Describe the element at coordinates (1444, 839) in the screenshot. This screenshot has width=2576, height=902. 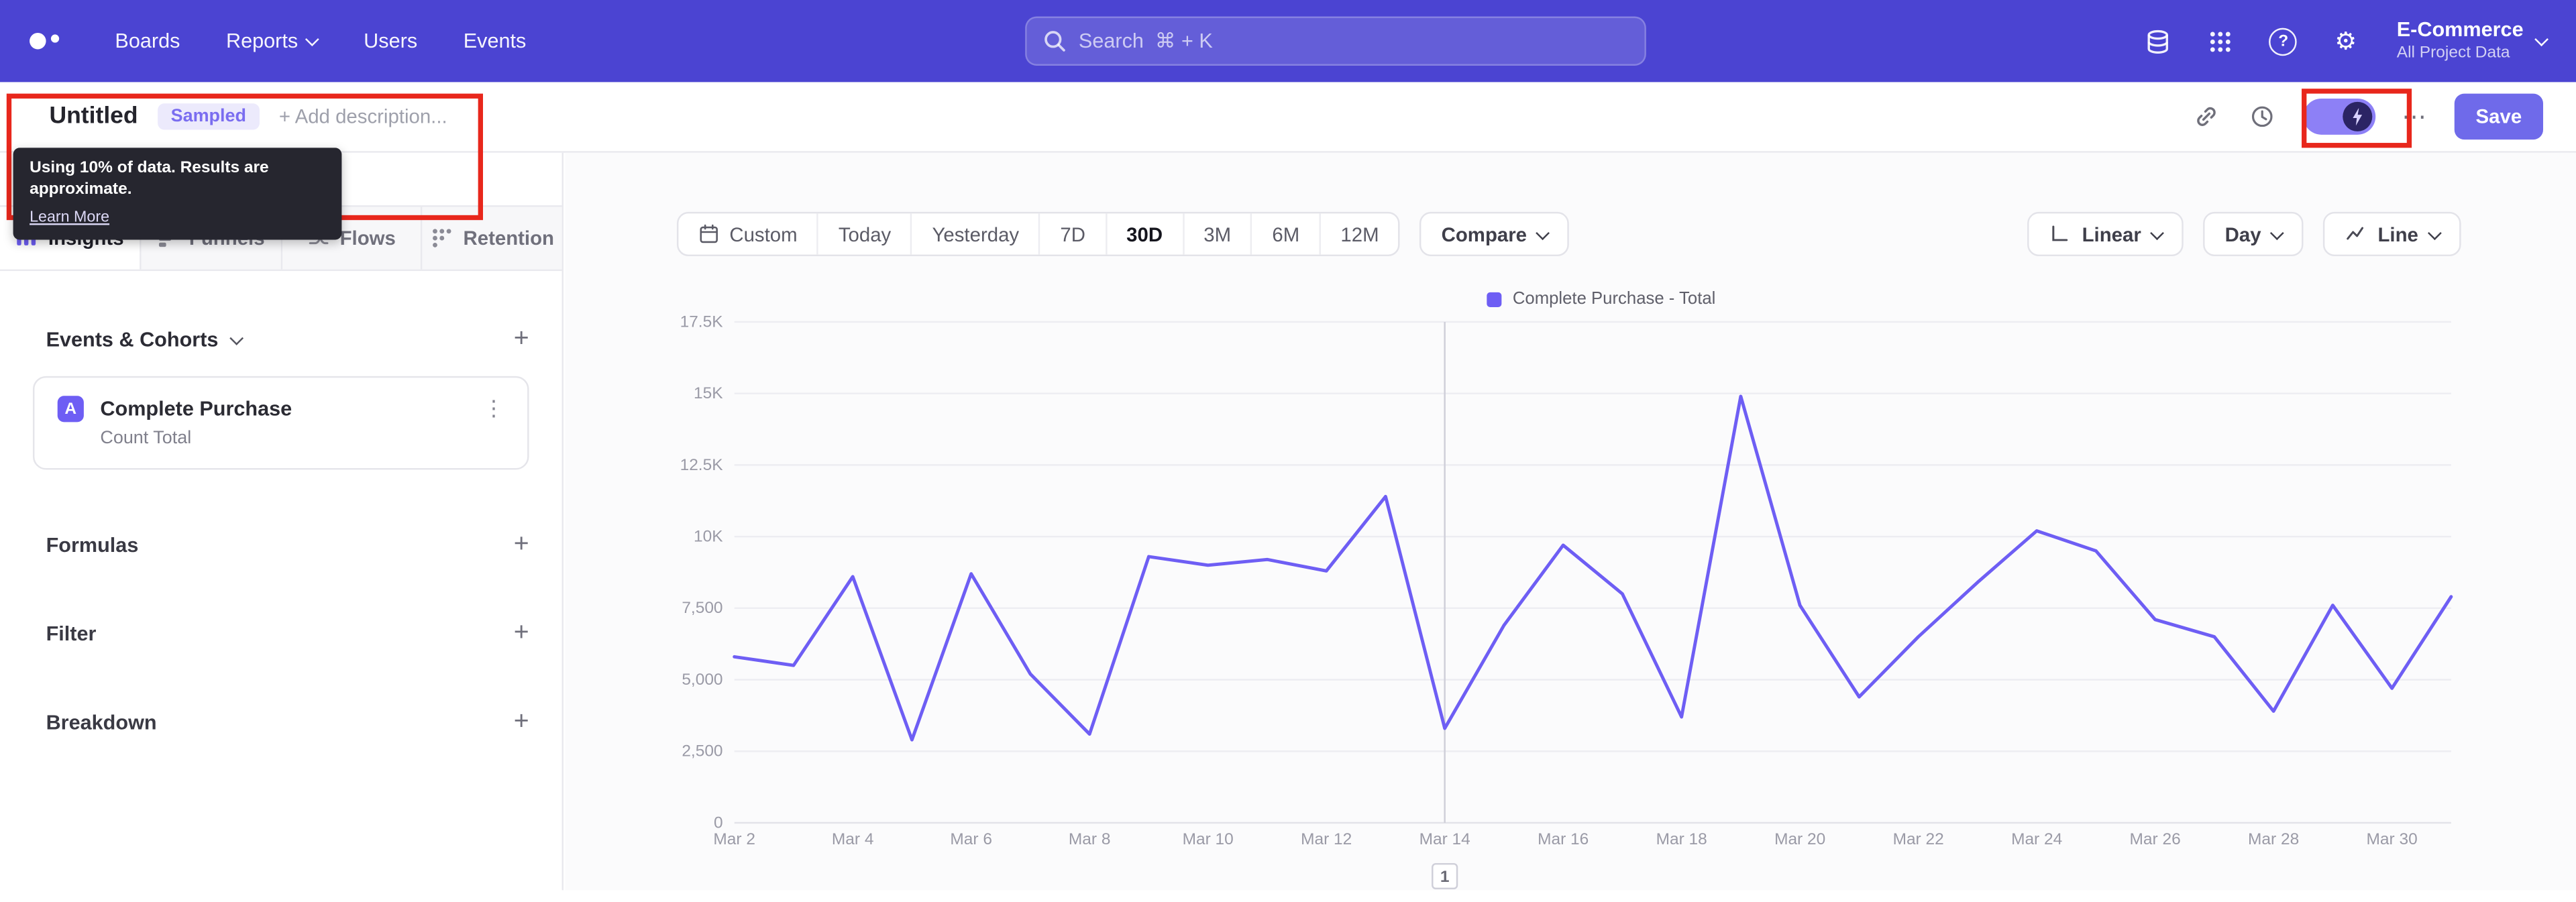
I see `svg-text: Mar 14` at that location.